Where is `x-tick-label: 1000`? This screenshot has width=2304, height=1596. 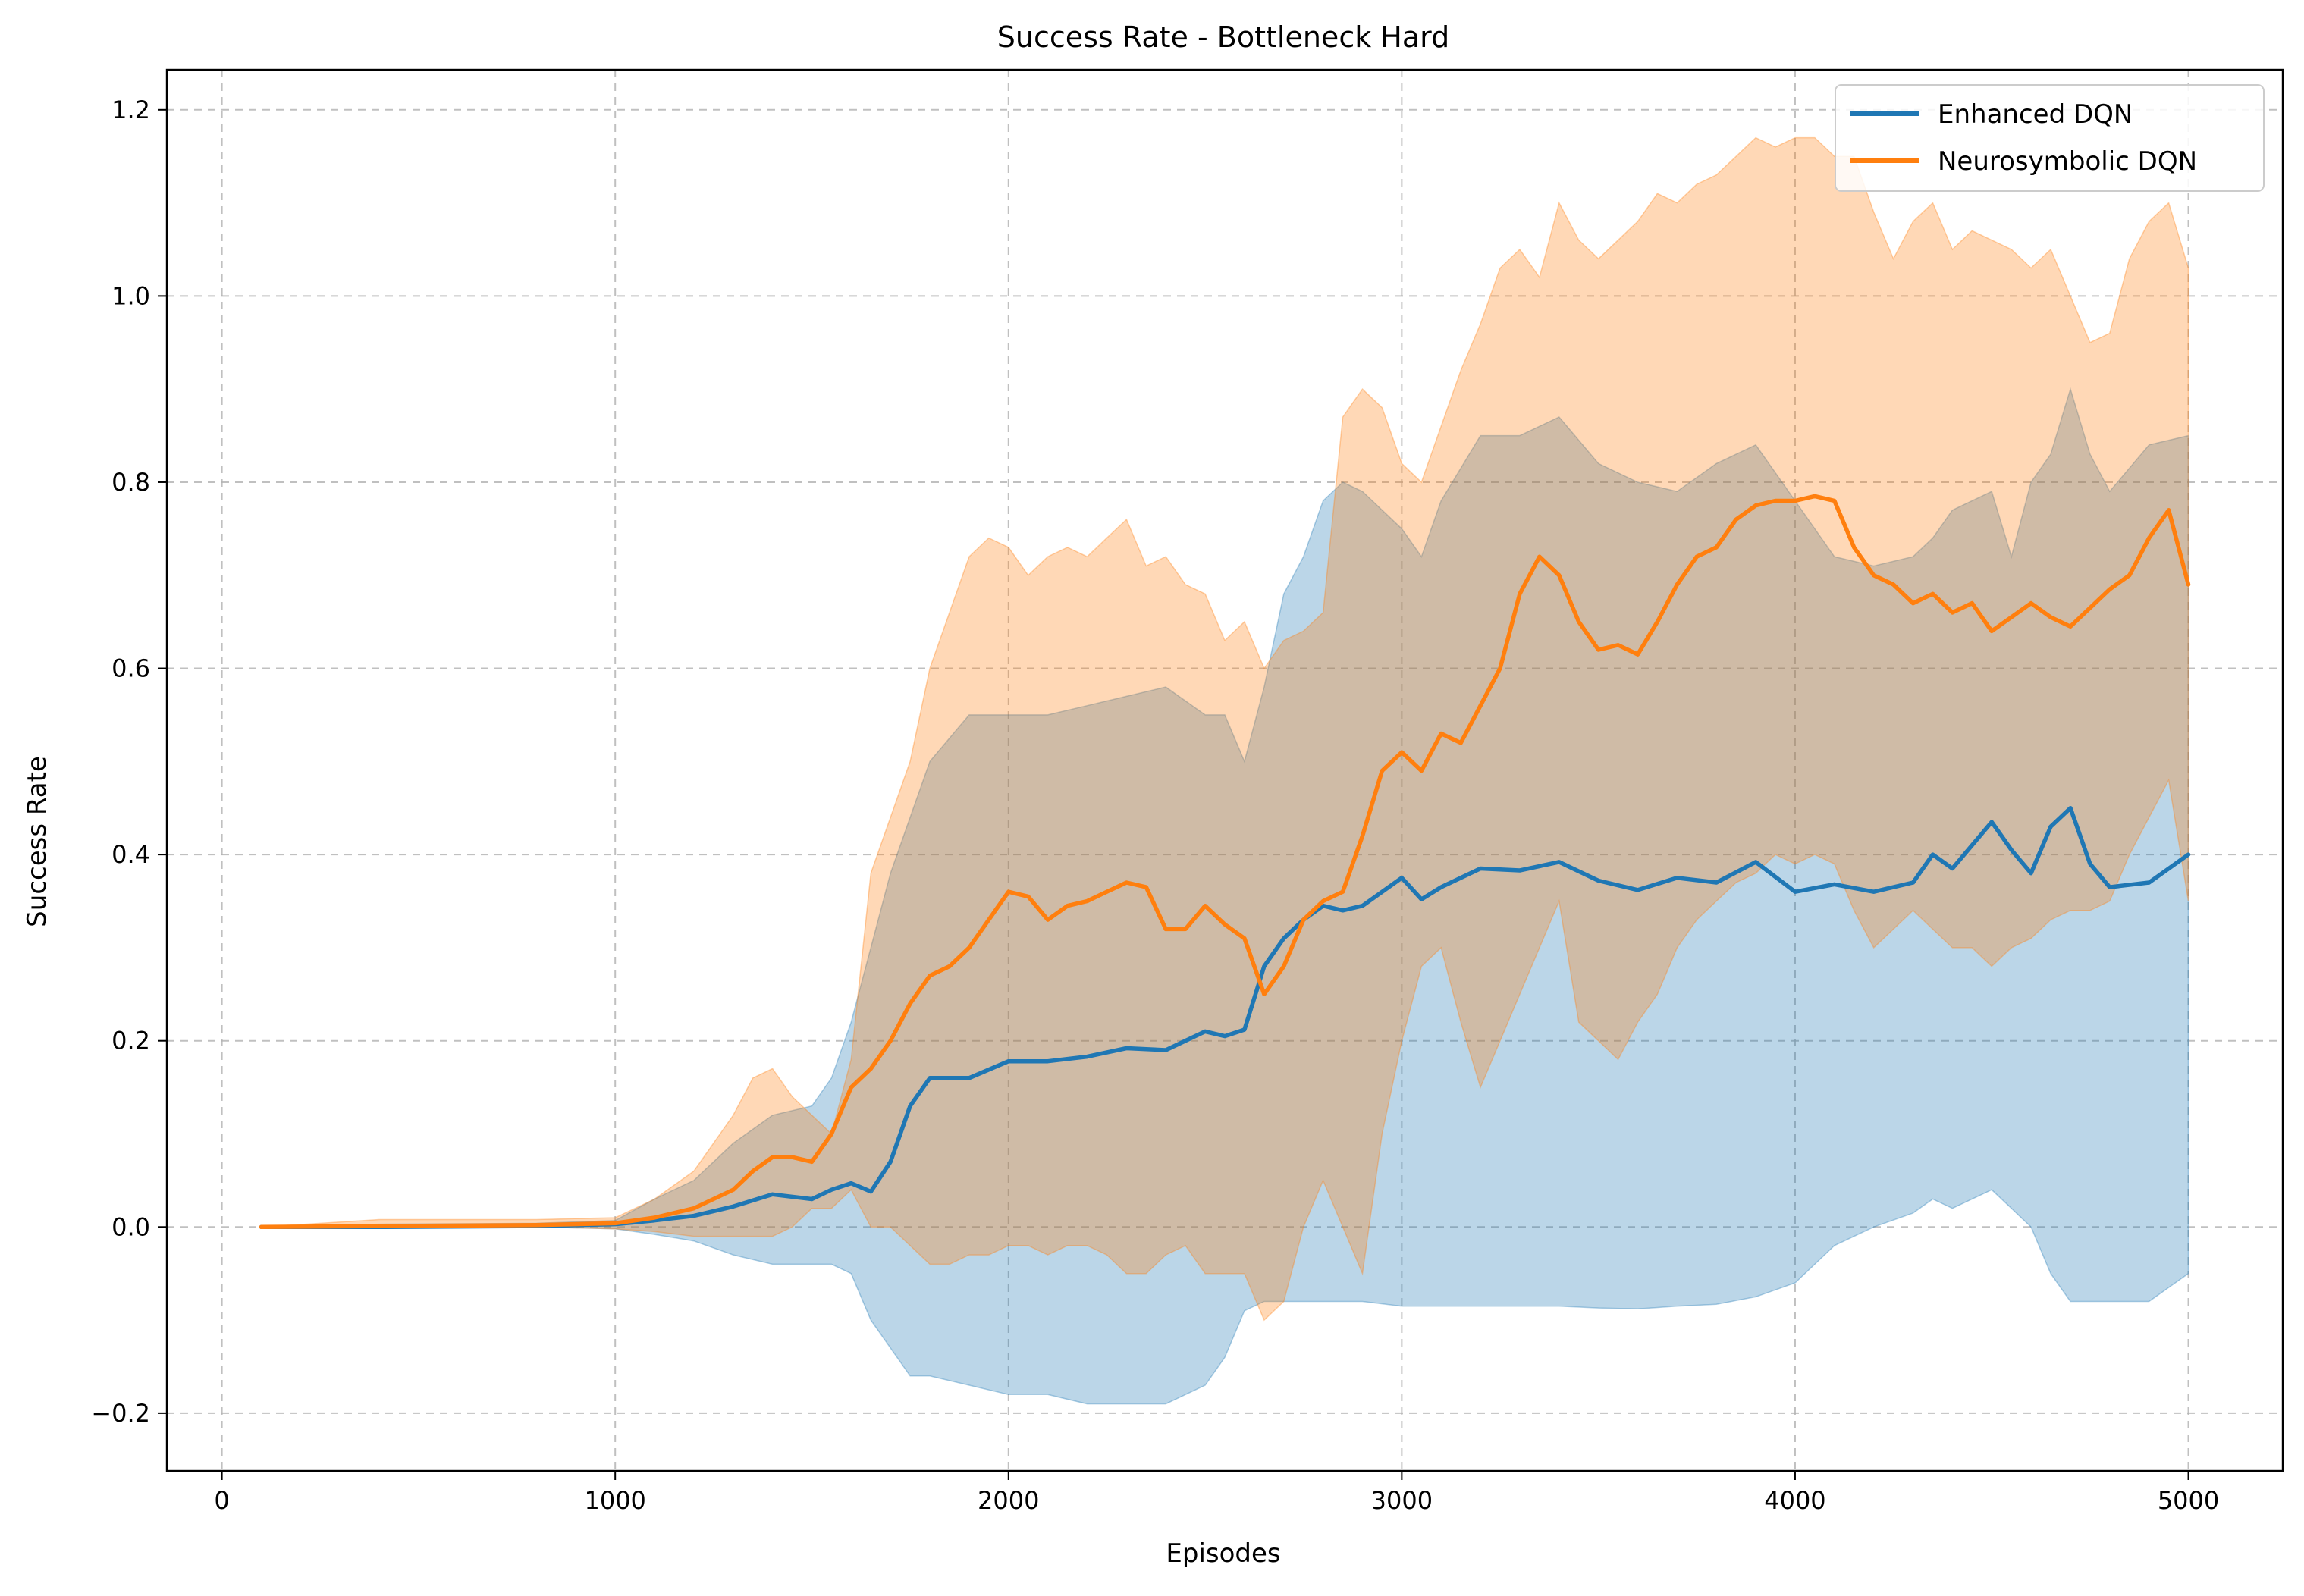
x-tick-label: 1000 is located at coordinates (614, 1501).